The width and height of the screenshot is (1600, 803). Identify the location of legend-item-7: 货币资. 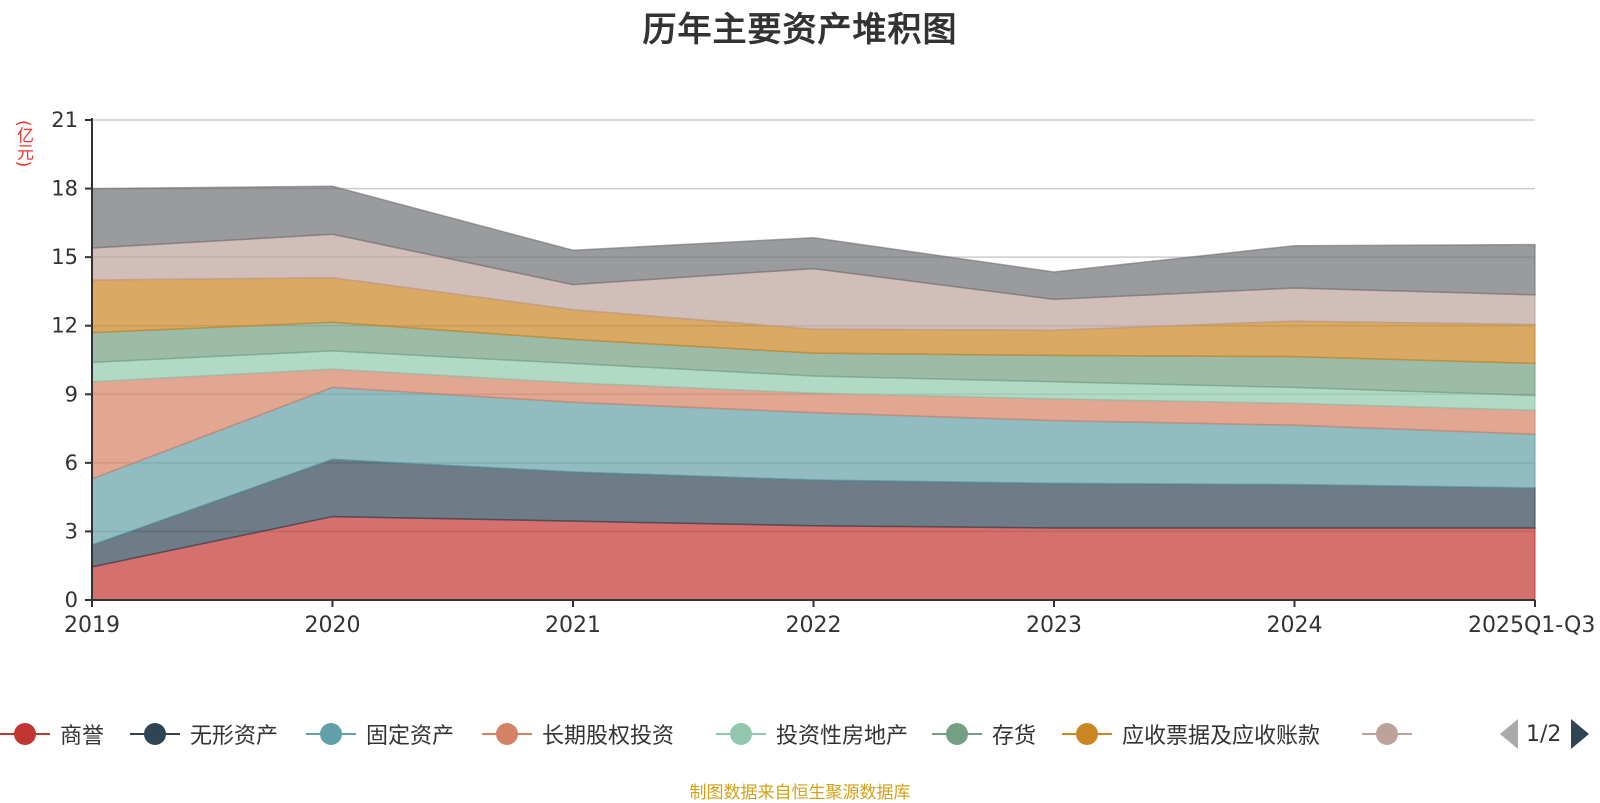
(1387, 734).